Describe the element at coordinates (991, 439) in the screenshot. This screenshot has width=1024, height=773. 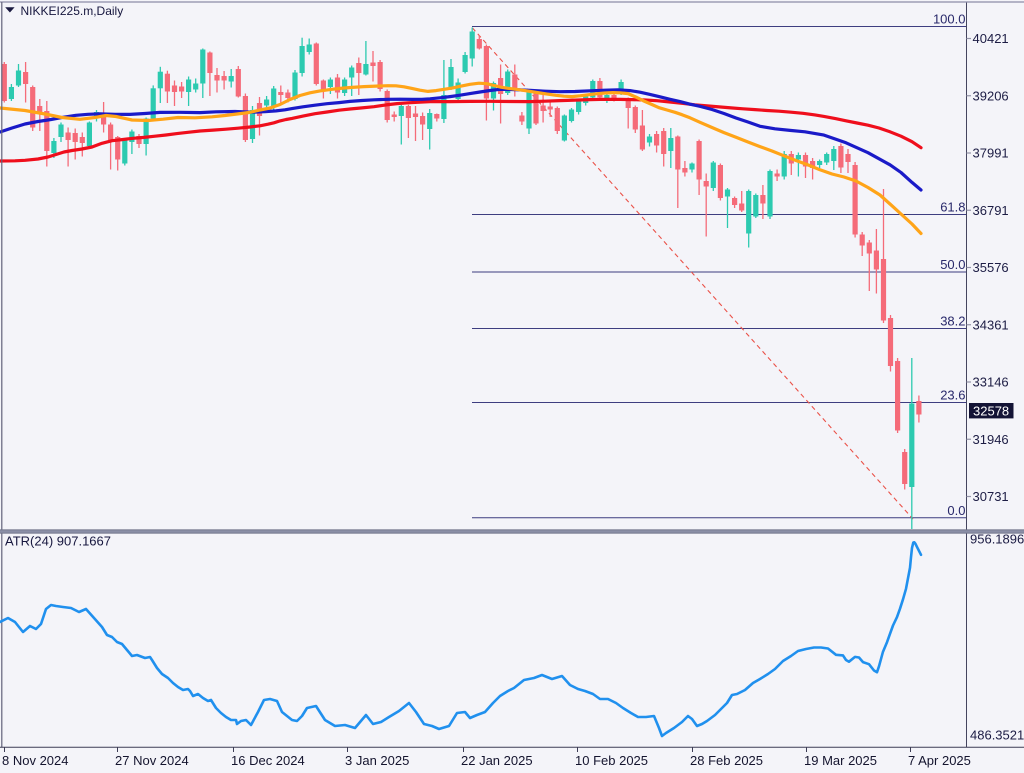
I see `svg-text: 31946` at that location.